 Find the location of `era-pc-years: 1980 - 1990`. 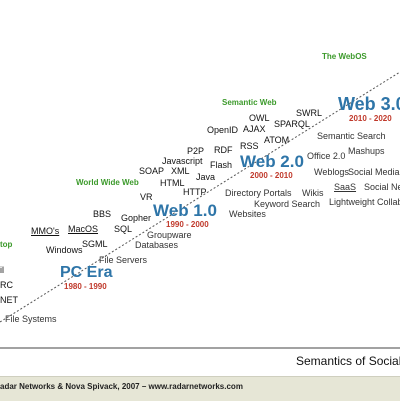

era-pc-years: 1980 - 1990 is located at coordinates (85, 286).